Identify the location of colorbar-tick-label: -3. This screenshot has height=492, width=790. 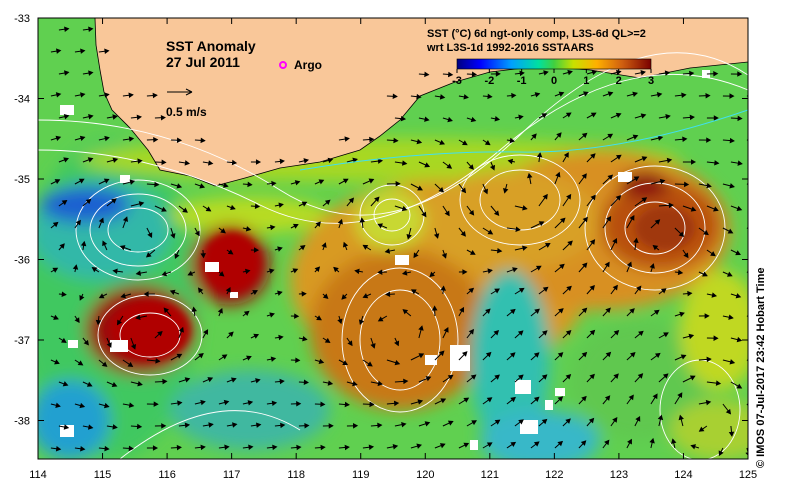
(457, 81).